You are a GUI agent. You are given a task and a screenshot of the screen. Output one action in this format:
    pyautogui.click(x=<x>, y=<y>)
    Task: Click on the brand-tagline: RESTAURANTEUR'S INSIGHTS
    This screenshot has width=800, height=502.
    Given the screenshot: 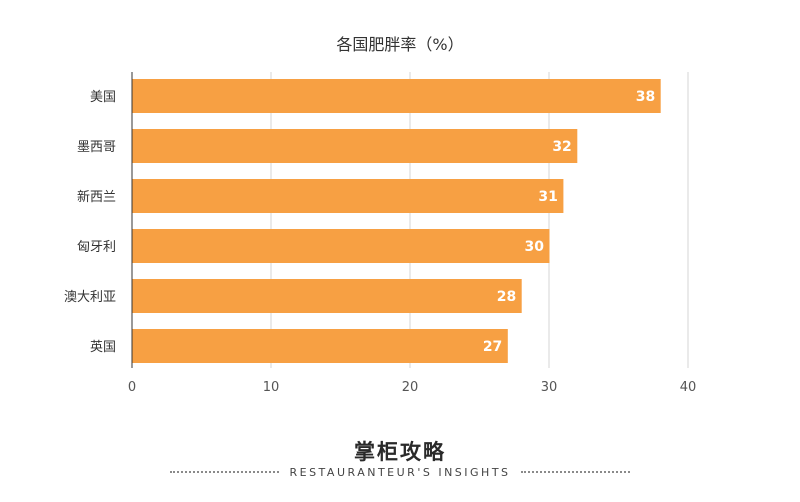 What is the action you would take?
    pyautogui.click(x=400, y=472)
    